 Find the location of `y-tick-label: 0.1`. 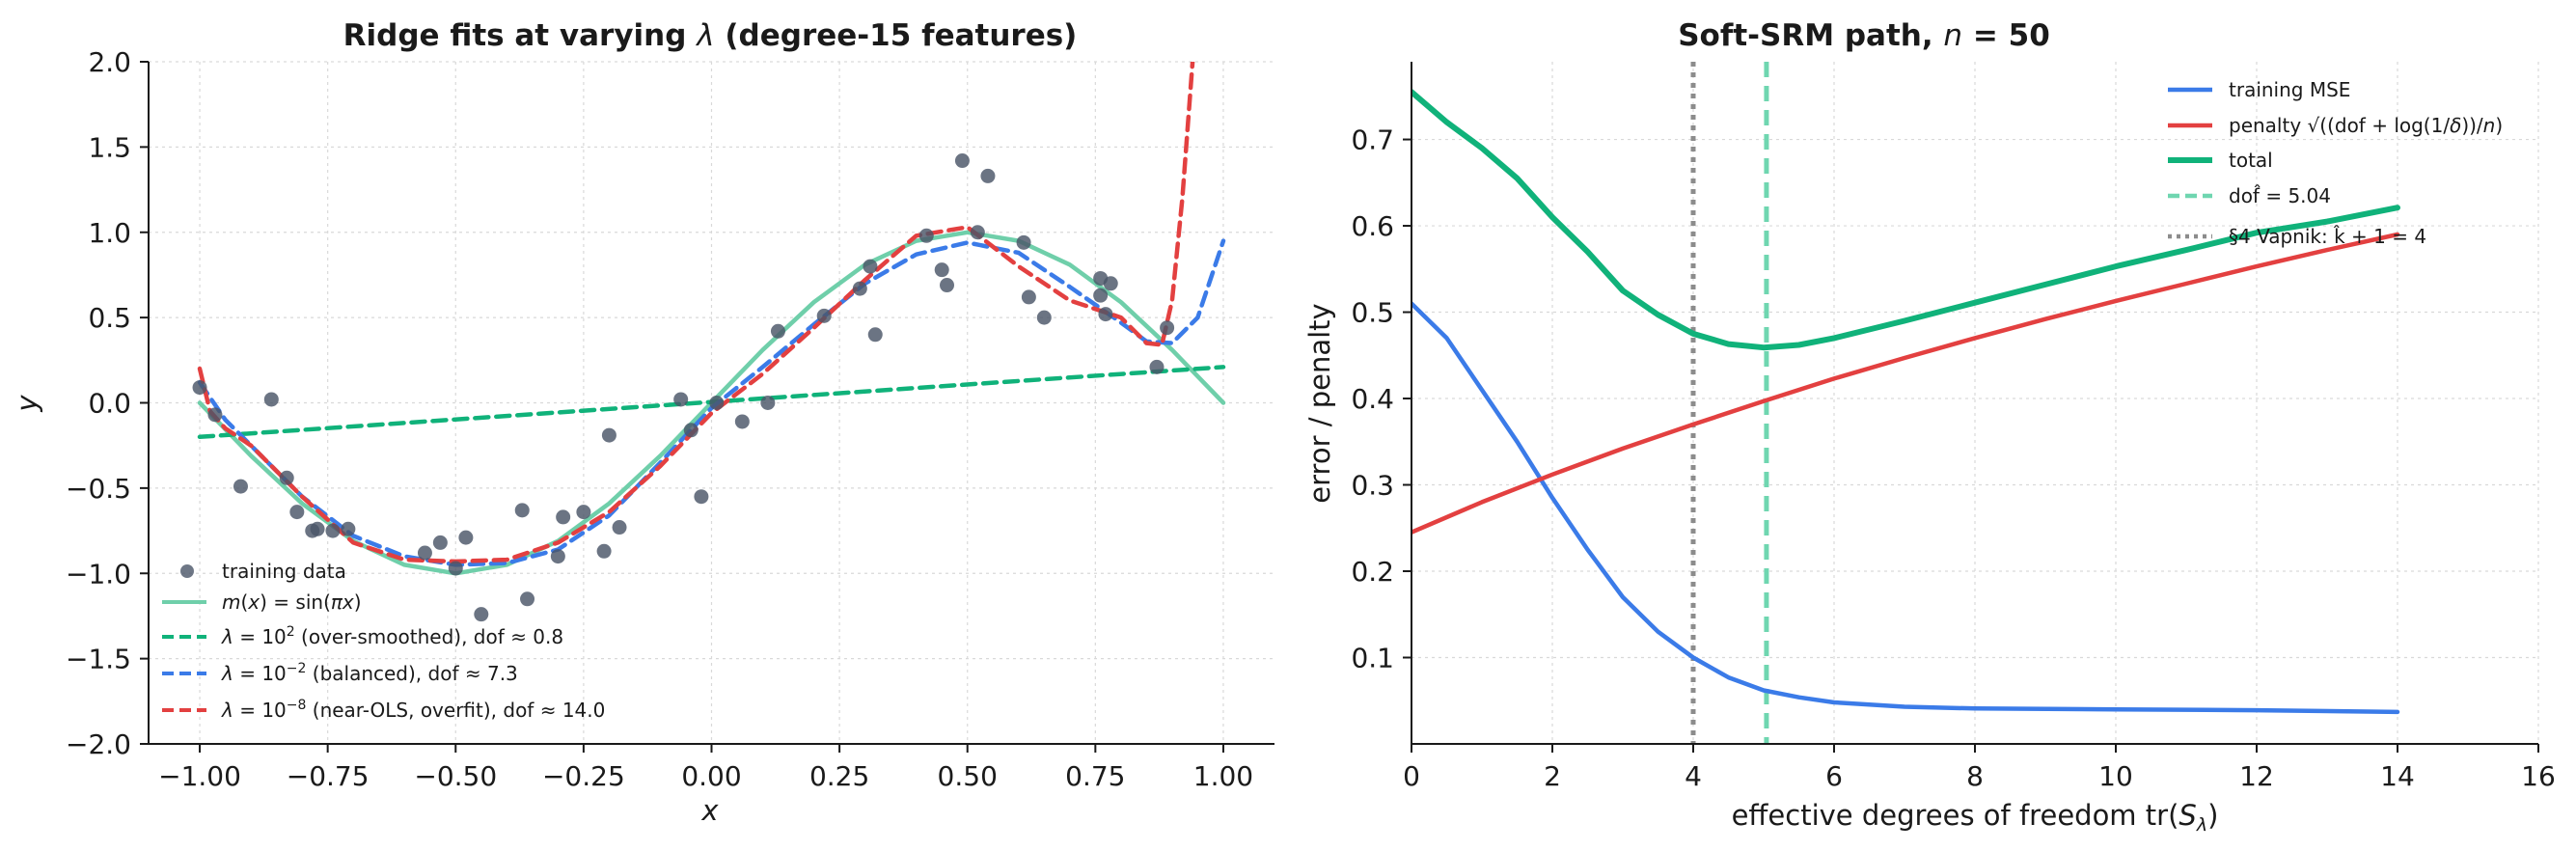

y-tick-label: 0.1 is located at coordinates (1372, 658).